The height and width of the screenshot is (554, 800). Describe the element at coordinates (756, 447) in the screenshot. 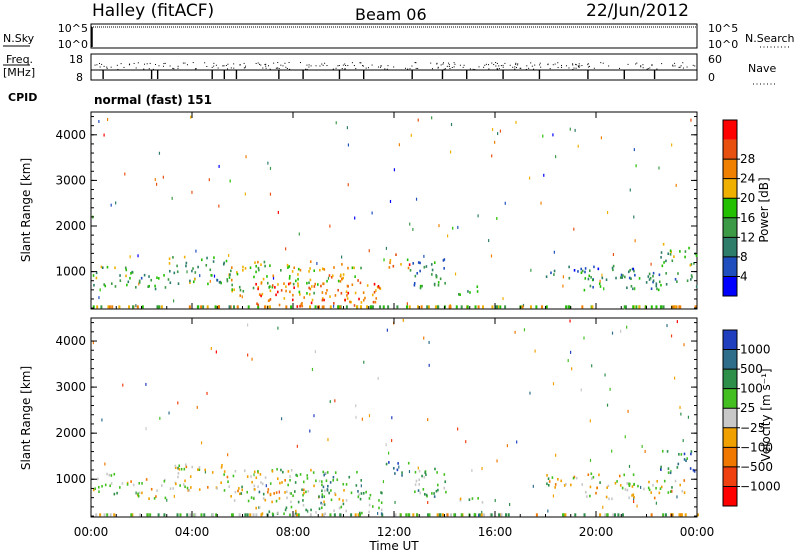

I see `colorbar-tick-label: −100` at that location.